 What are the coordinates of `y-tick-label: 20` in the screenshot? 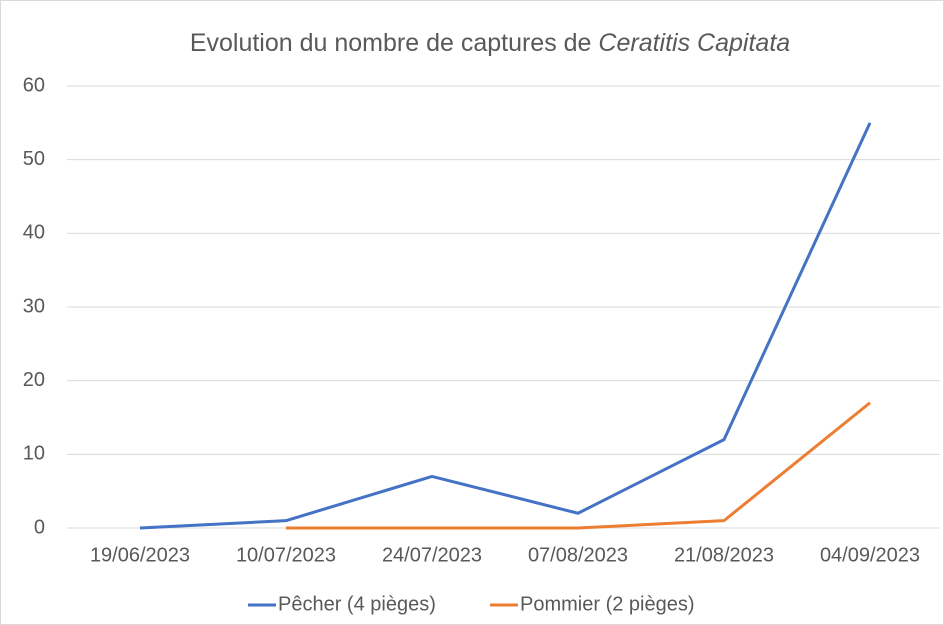 It's located at (34, 380).